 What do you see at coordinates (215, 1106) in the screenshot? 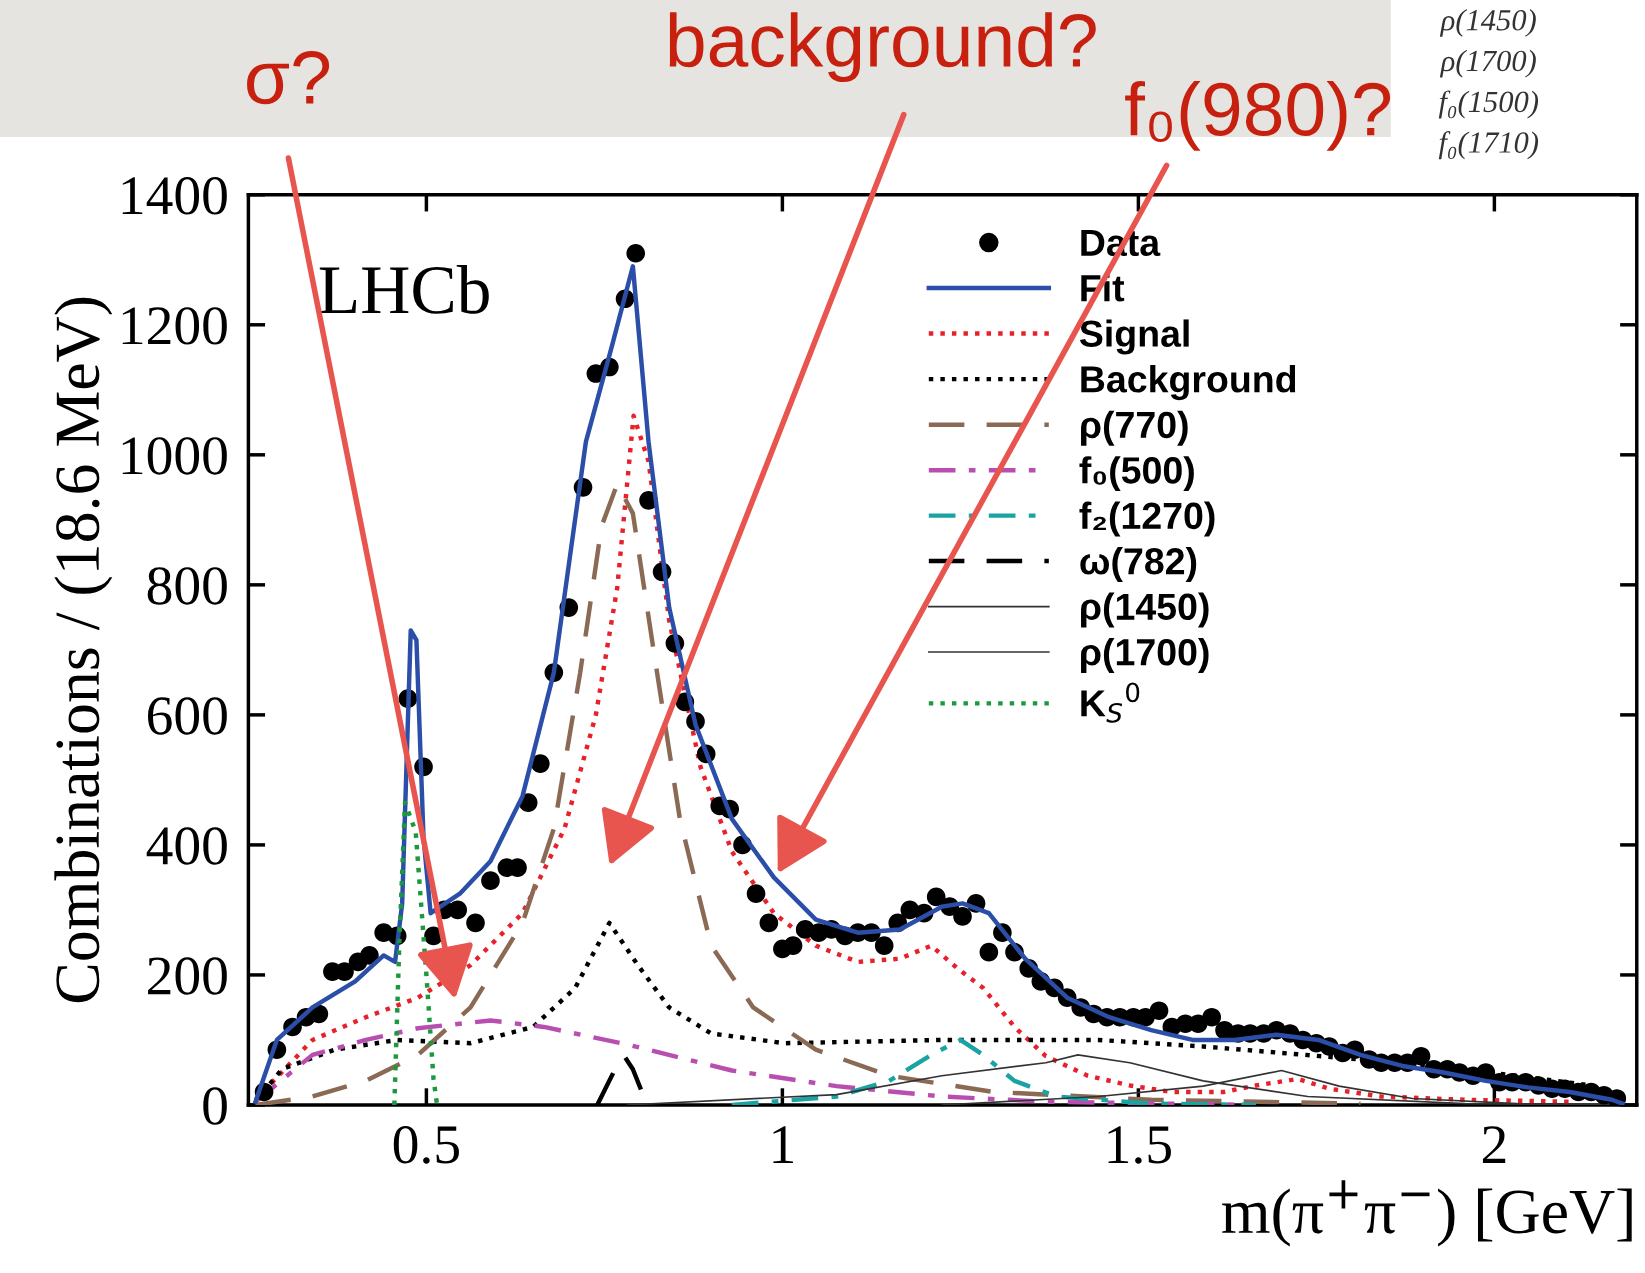
I see `y-tick-label: 0` at bounding box center [215, 1106].